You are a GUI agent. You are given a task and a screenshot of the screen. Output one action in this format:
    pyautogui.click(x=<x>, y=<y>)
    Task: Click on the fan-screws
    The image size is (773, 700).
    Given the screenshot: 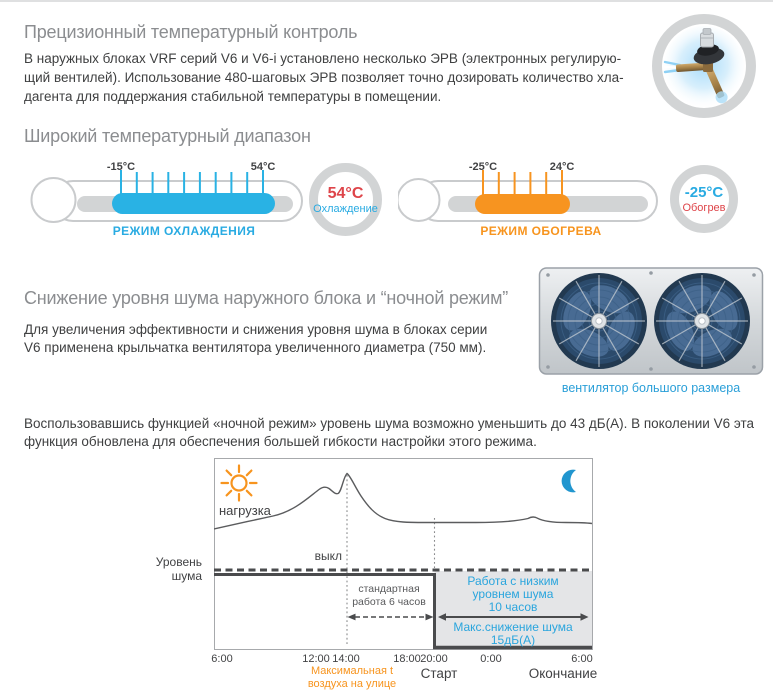 What is the action you would take?
    pyautogui.click(x=651, y=321)
    